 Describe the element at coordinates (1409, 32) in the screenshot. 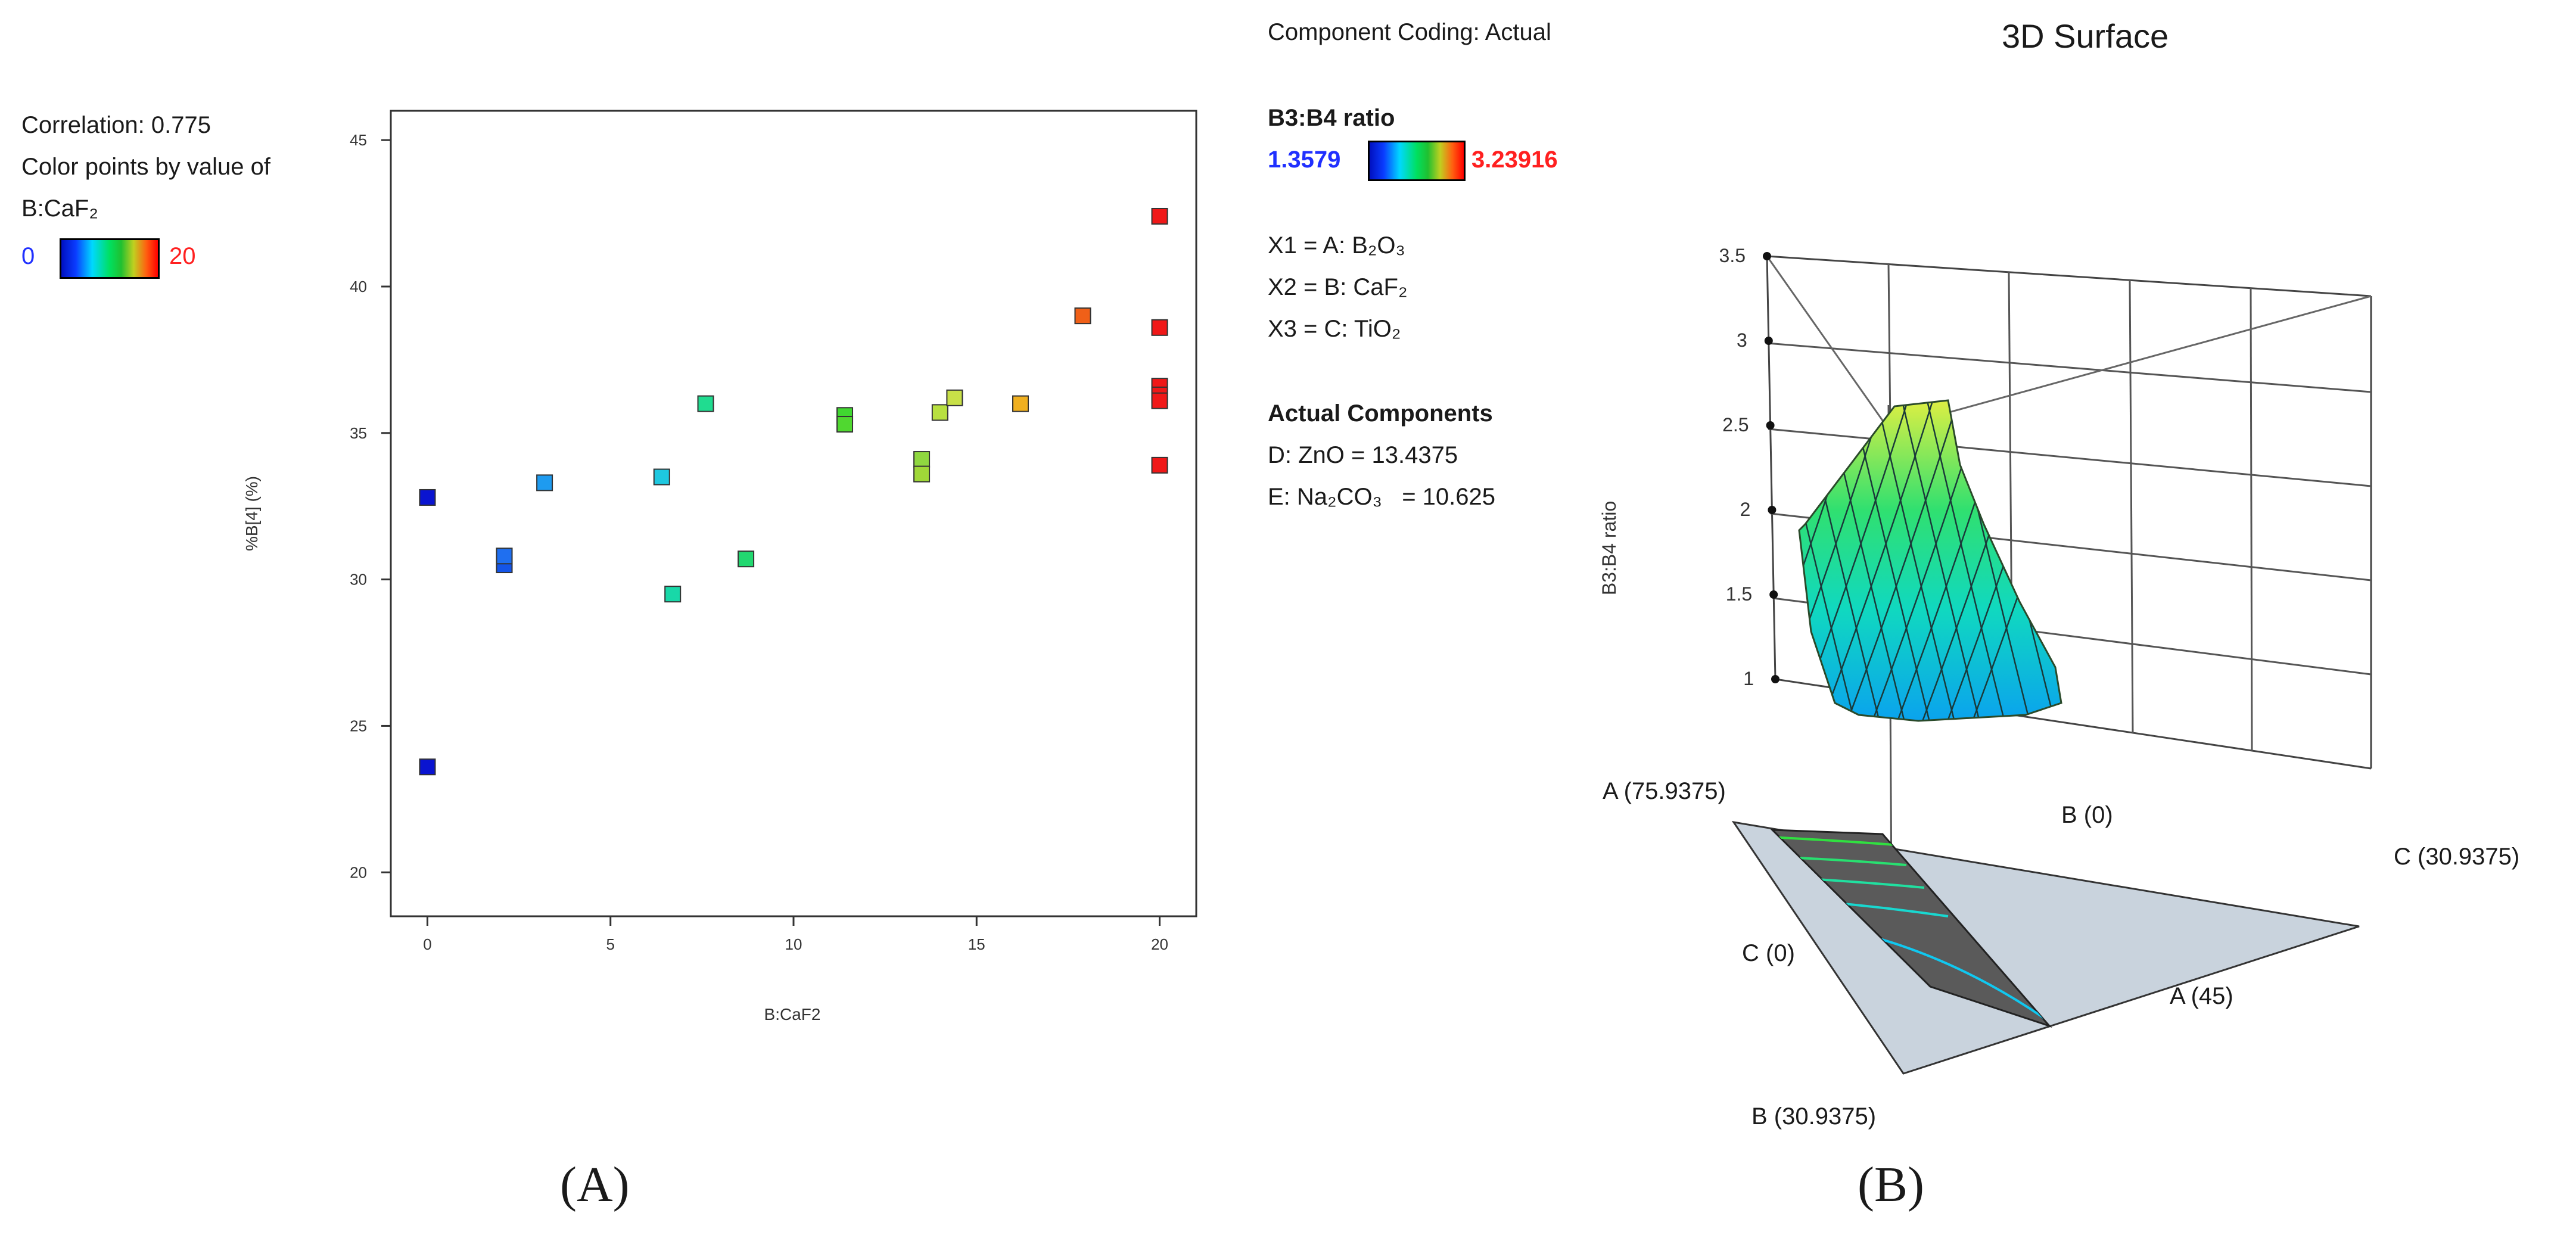

I see `component-coding: Component Coding: Actual` at that location.